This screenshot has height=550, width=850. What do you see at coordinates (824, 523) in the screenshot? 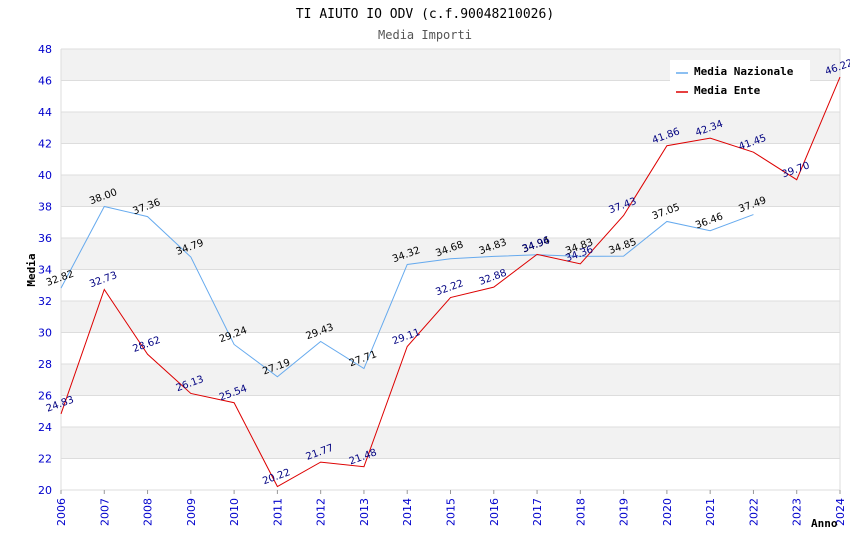
I see `x-axis-label: Anno` at bounding box center [824, 523].